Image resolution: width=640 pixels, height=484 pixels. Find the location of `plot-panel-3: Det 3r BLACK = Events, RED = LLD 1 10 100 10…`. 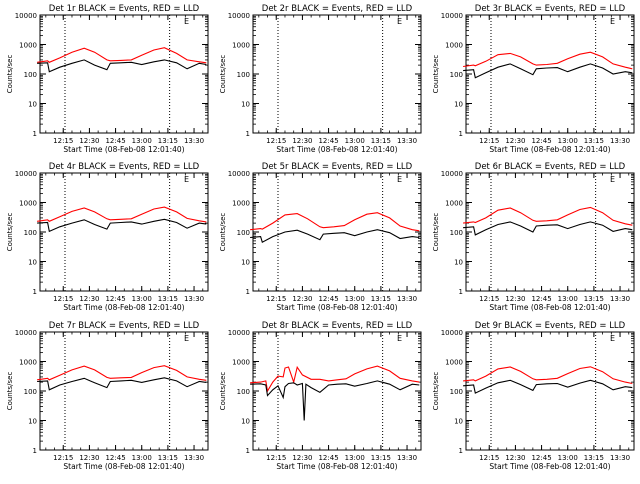

plot-panel-3: Det 3r BLACK = Events, RED = LLD 1 10 100 10… is located at coordinates (533, 79).